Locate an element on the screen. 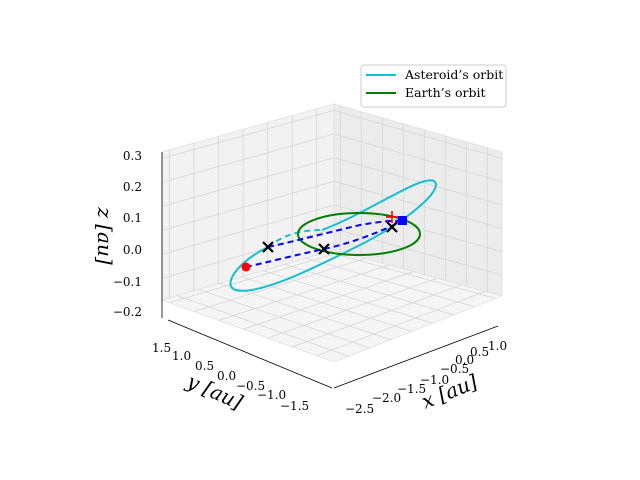 This screenshot has height=480, width=640. y-tick-label: −1.0 is located at coordinates (271, 395).